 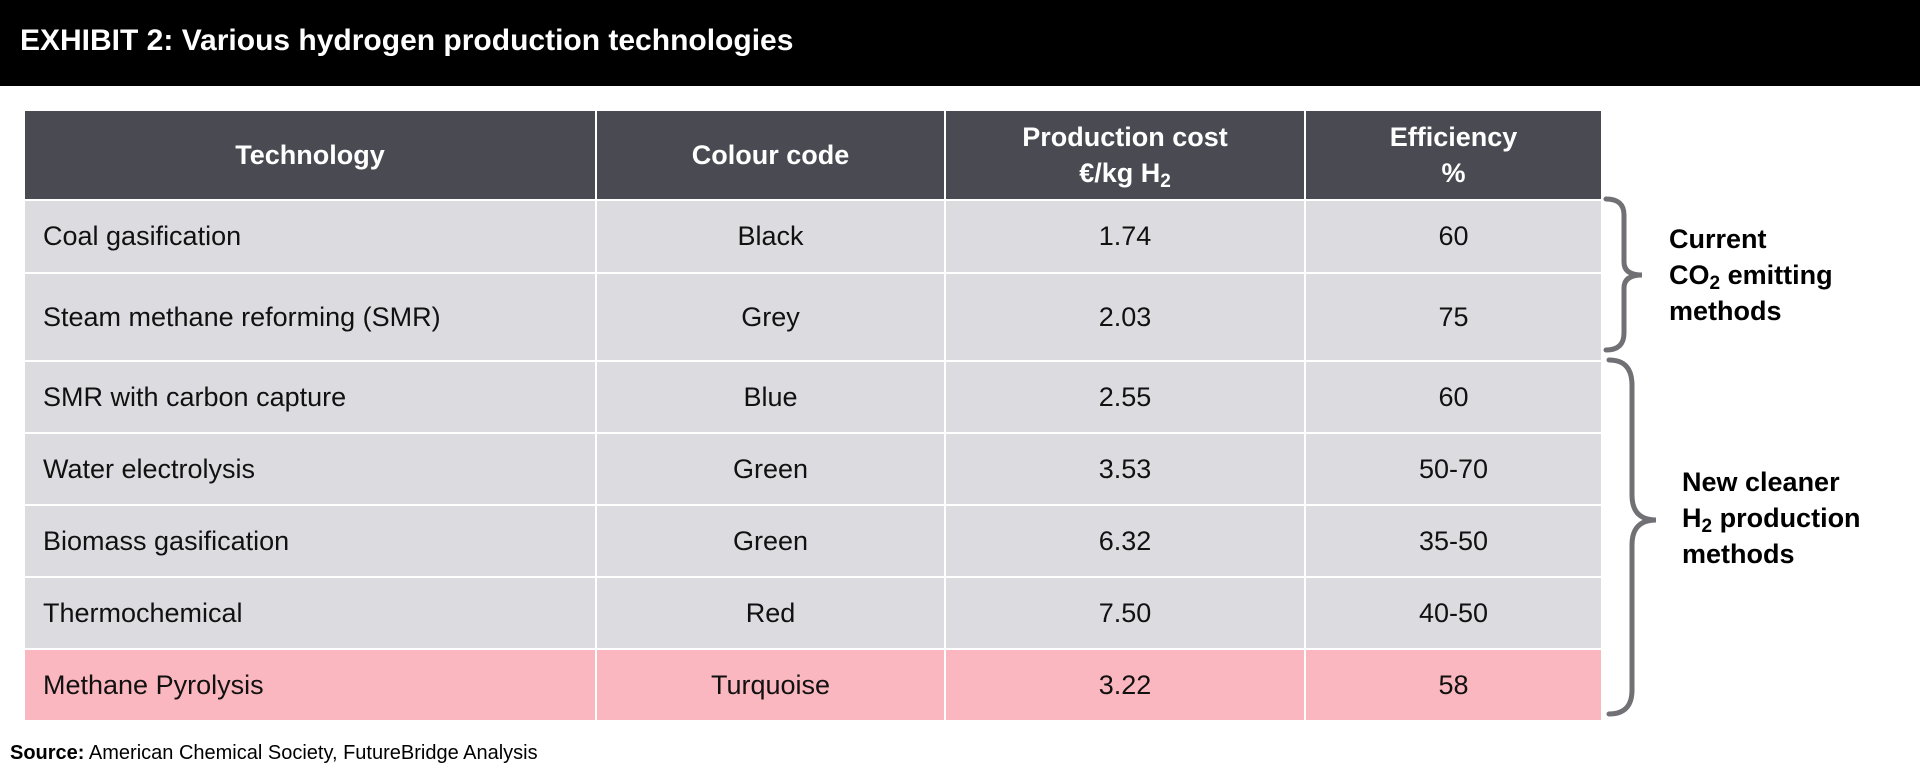 I want to click on cell-technology: Biomass gasification, so click(x=310, y=541).